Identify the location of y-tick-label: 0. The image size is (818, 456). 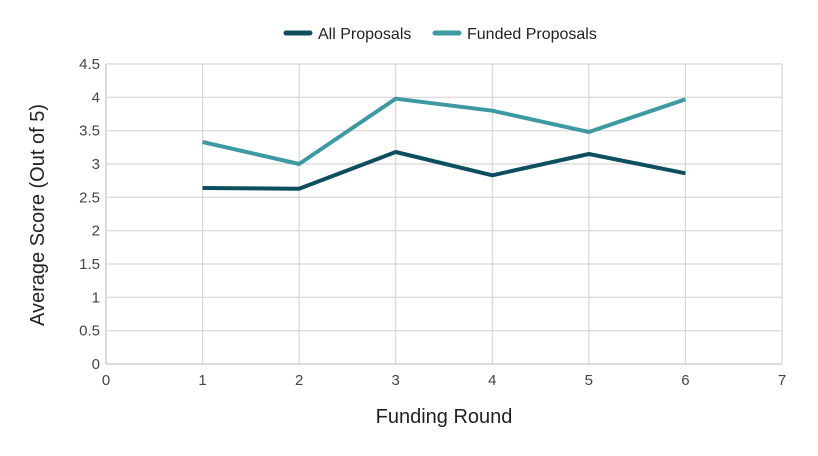
(96, 364).